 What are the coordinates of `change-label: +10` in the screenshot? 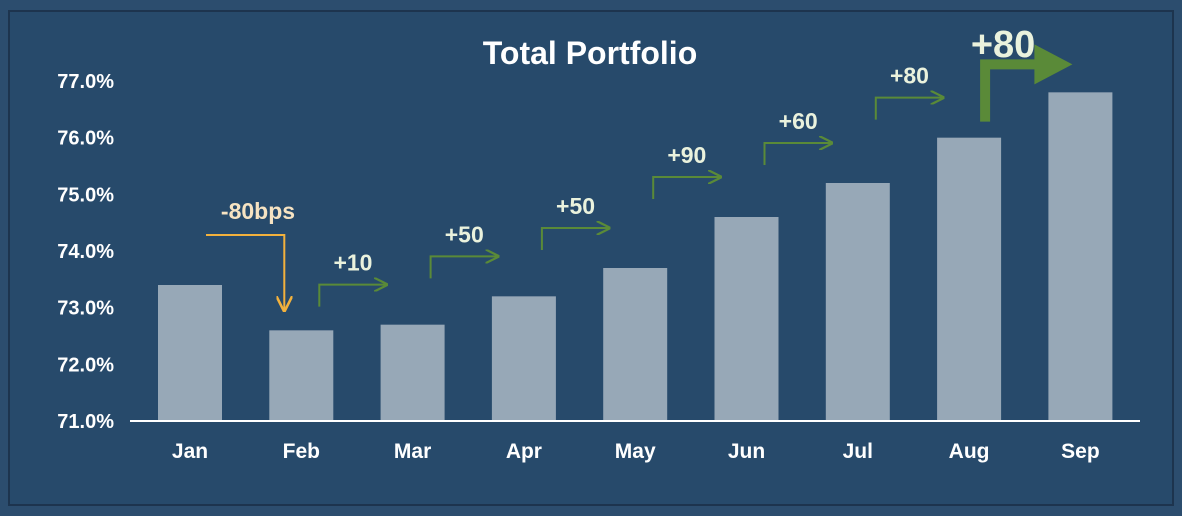 It's located at (352, 263).